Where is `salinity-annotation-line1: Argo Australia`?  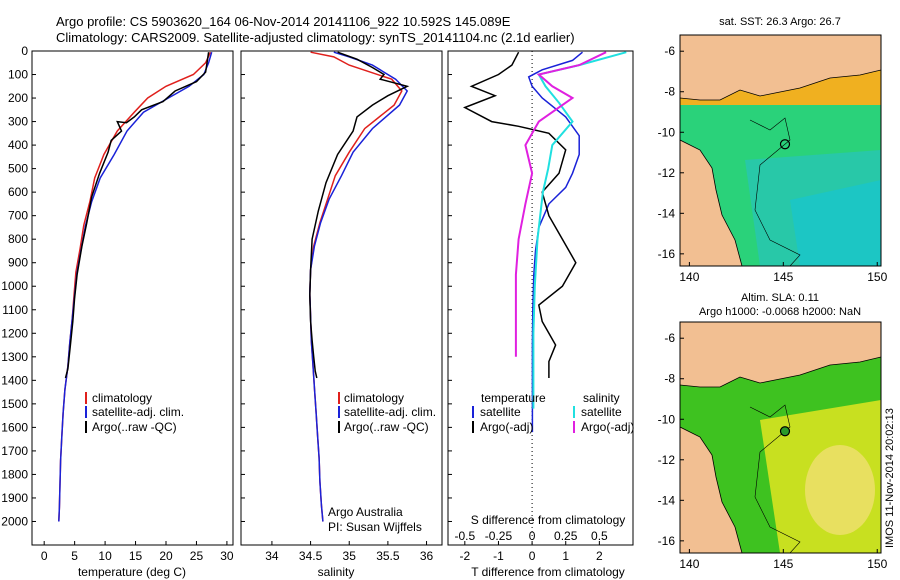 salinity-annotation-line1: Argo Australia is located at coordinates (365, 512).